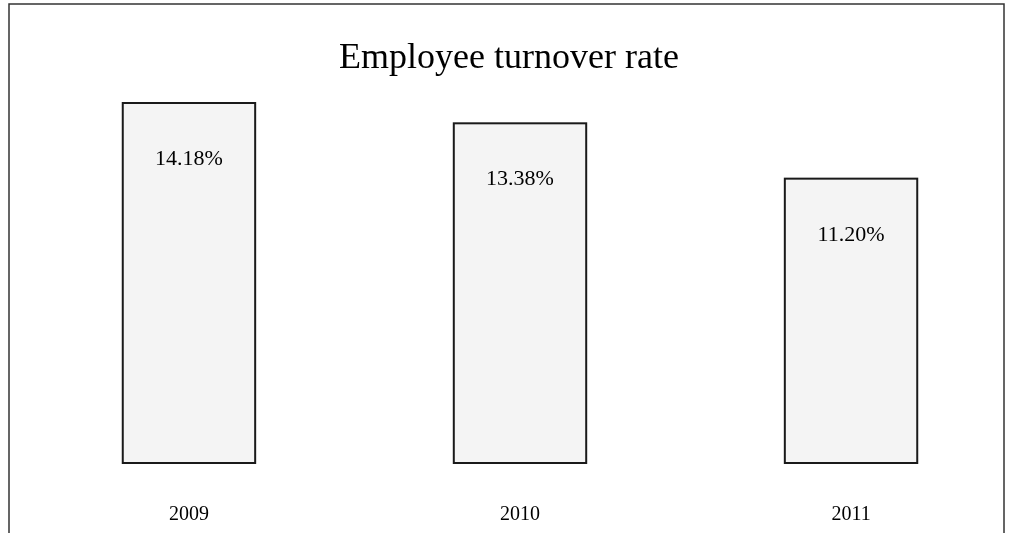 The width and height of the screenshot is (1018, 533). What do you see at coordinates (851, 233) in the screenshot?
I see `data-label: 11.20%` at bounding box center [851, 233].